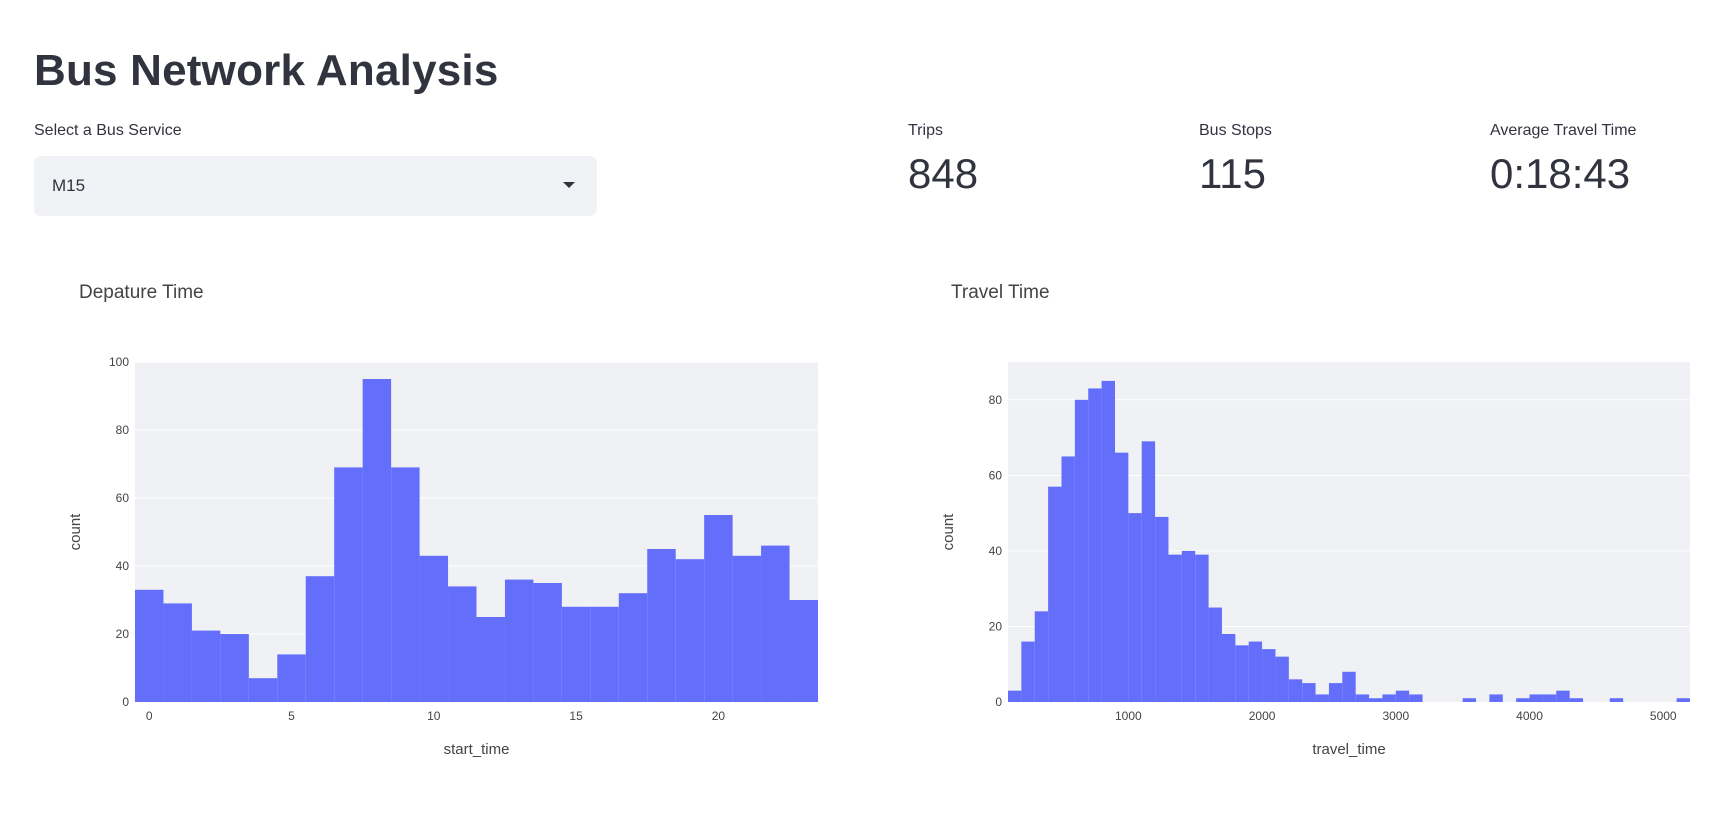  I want to click on metric-trips-label: Trips, so click(925, 130).